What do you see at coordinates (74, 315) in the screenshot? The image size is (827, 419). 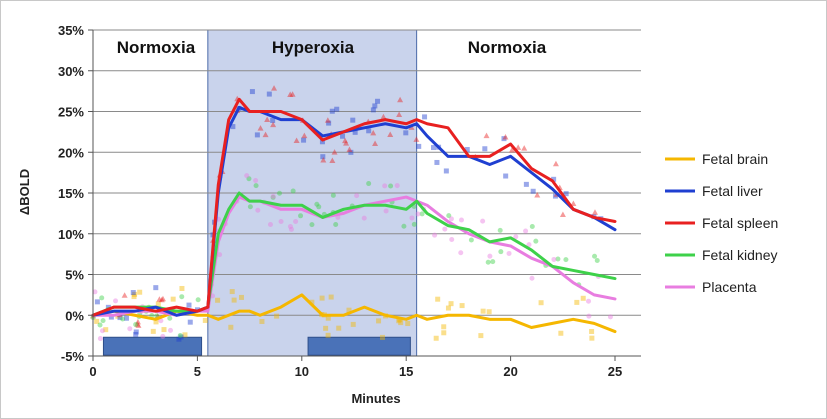 I see `y-tick-label: 0%` at bounding box center [74, 315].